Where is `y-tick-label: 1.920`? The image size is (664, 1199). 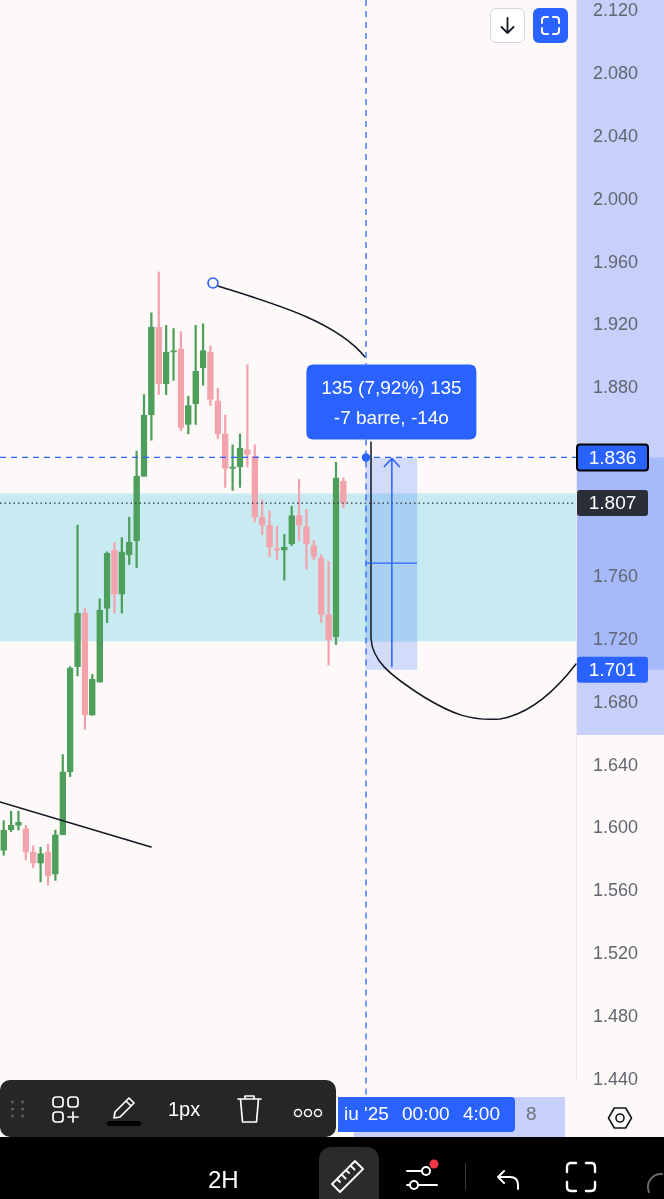
y-tick-label: 1.920 is located at coordinates (616, 324).